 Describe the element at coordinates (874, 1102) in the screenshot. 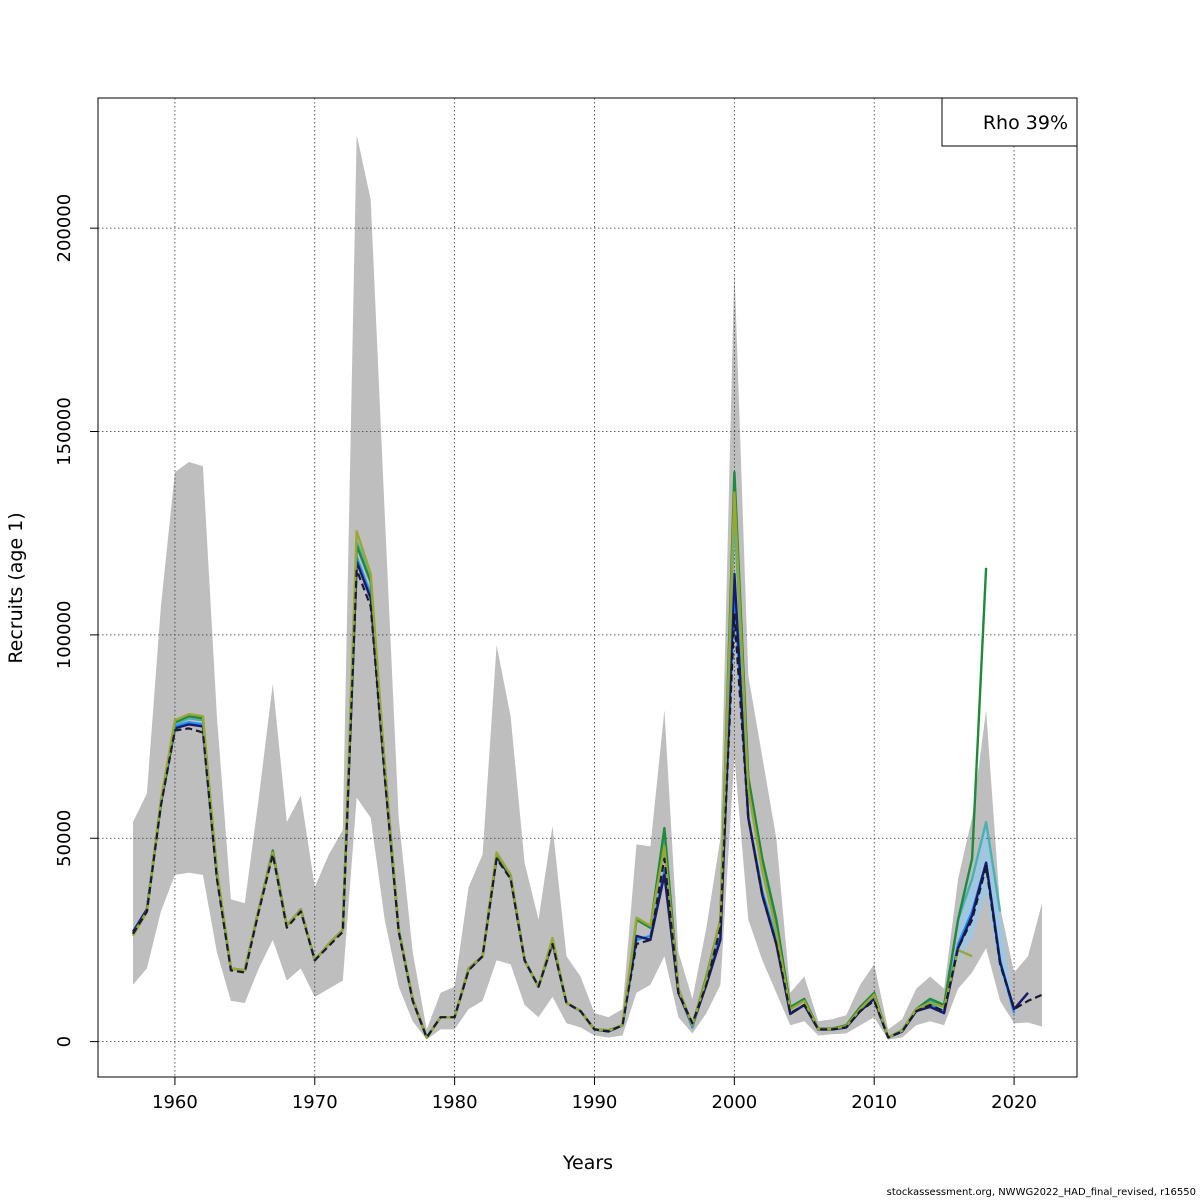

I see `x-tick-label: 2010` at that location.